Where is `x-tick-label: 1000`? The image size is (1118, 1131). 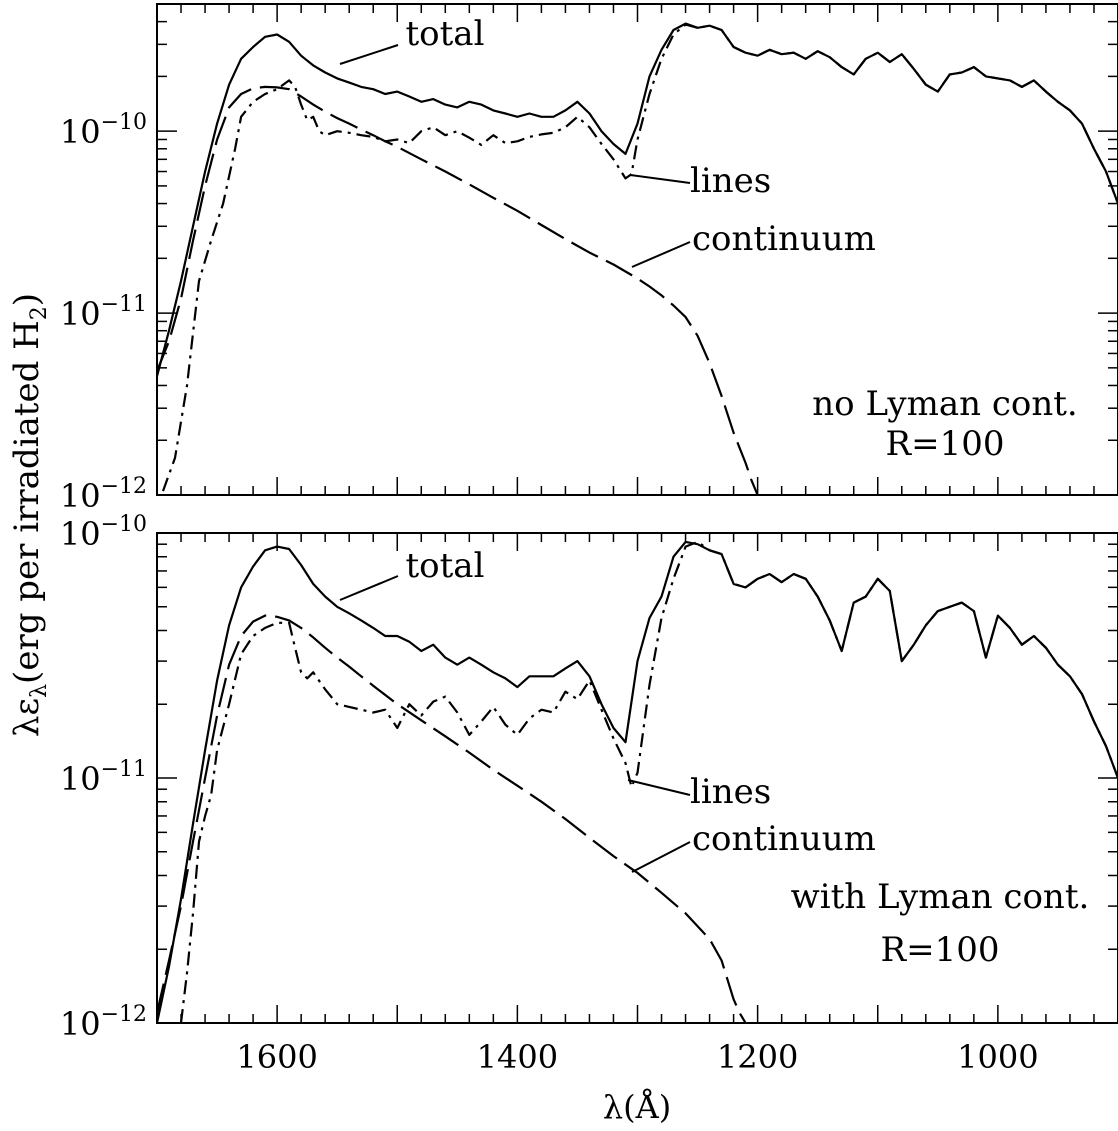 x-tick-label: 1000 is located at coordinates (997, 1057).